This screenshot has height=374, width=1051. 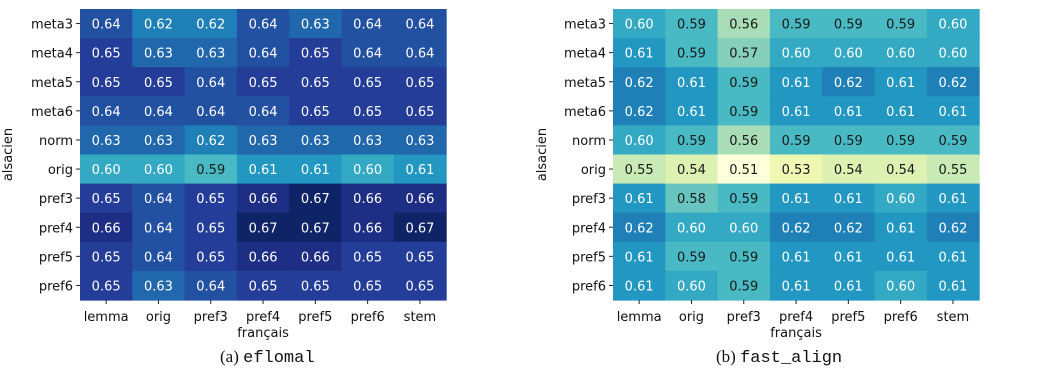 I want to click on cell-value-label: 0.62, so click(x=210, y=25).